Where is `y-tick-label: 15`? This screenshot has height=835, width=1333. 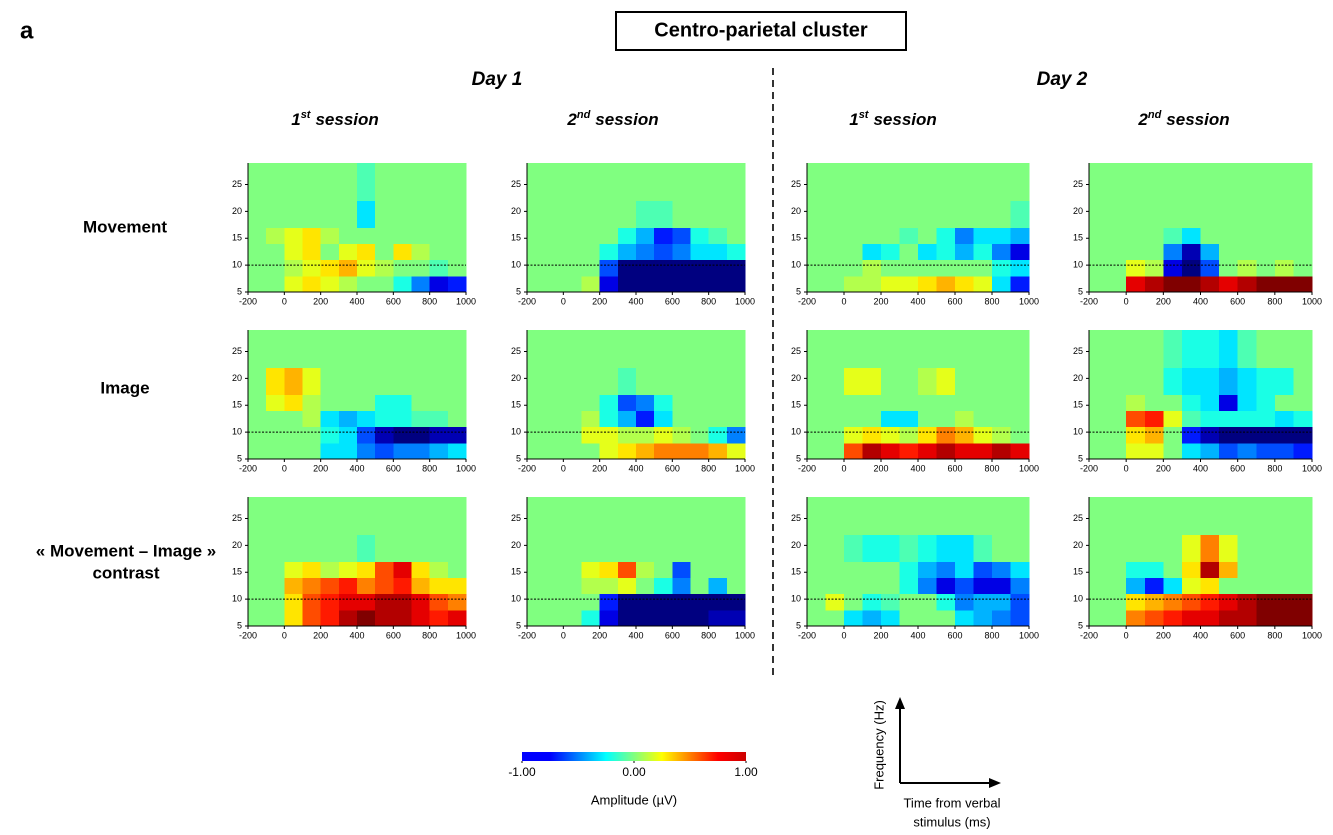 y-tick-label: 15 is located at coordinates (1078, 572).